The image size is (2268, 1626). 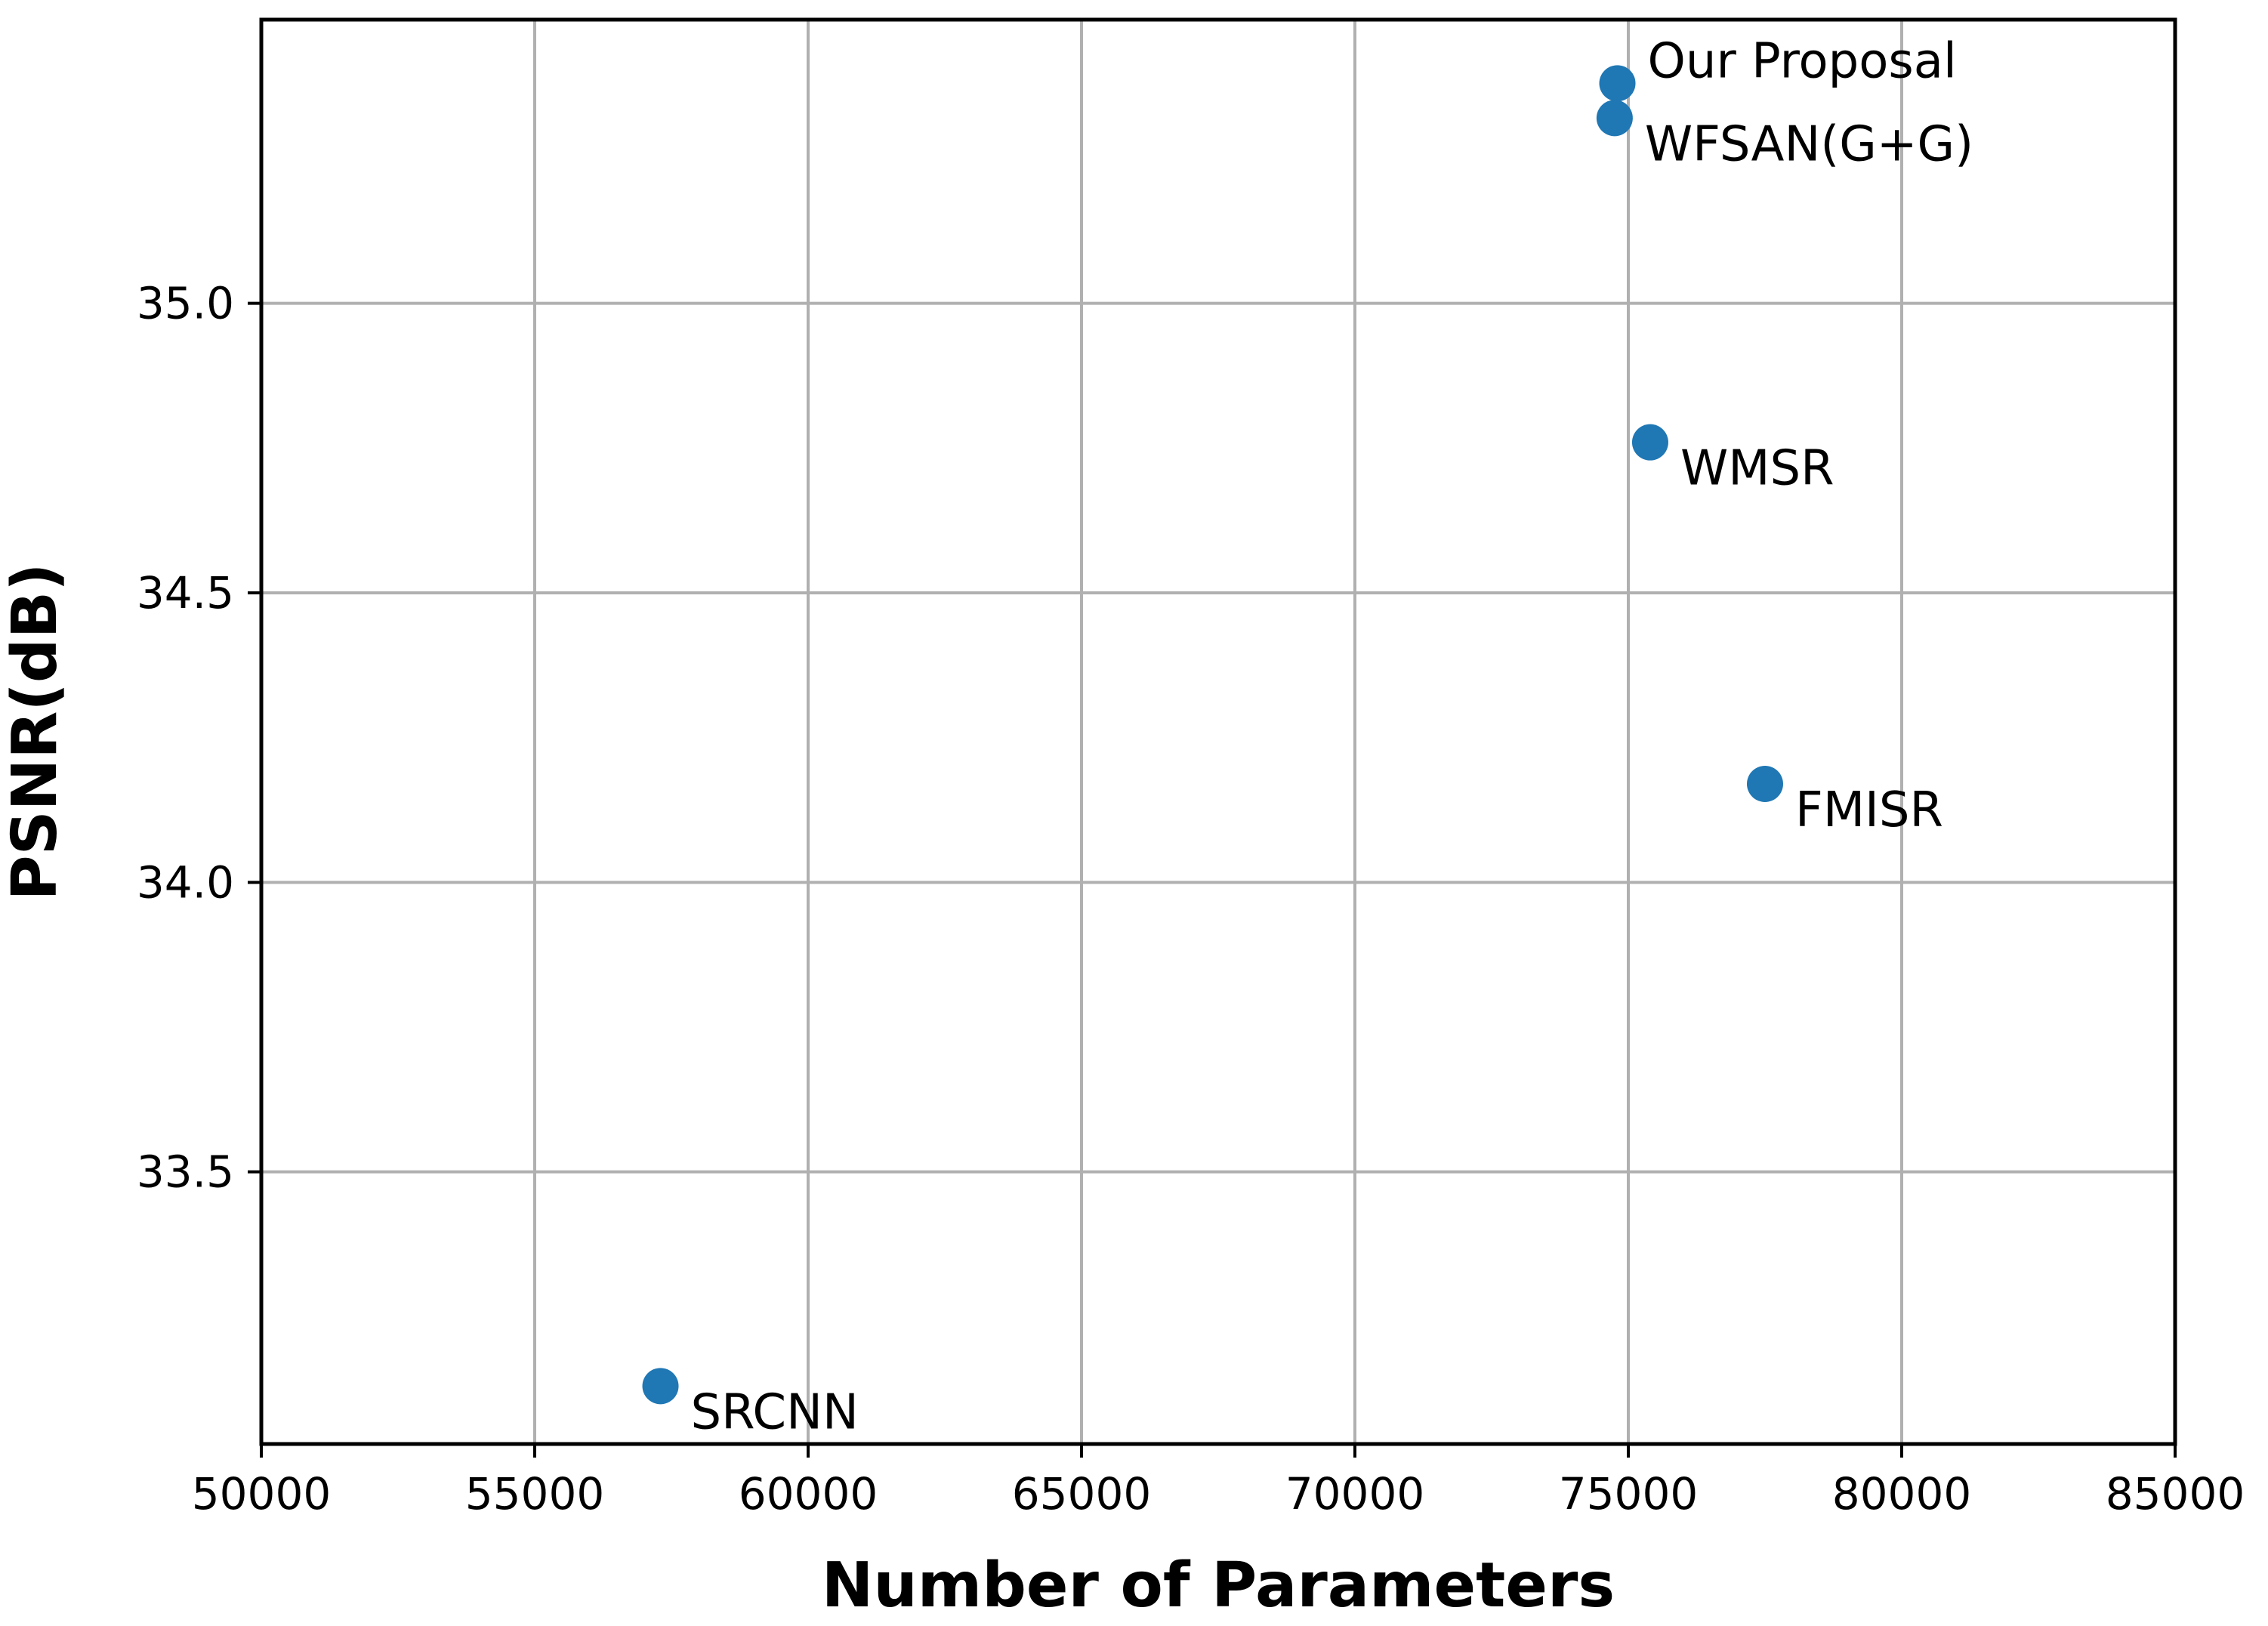 I want to click on x-tick-label: 80000, so click(x=1902, y=1494).